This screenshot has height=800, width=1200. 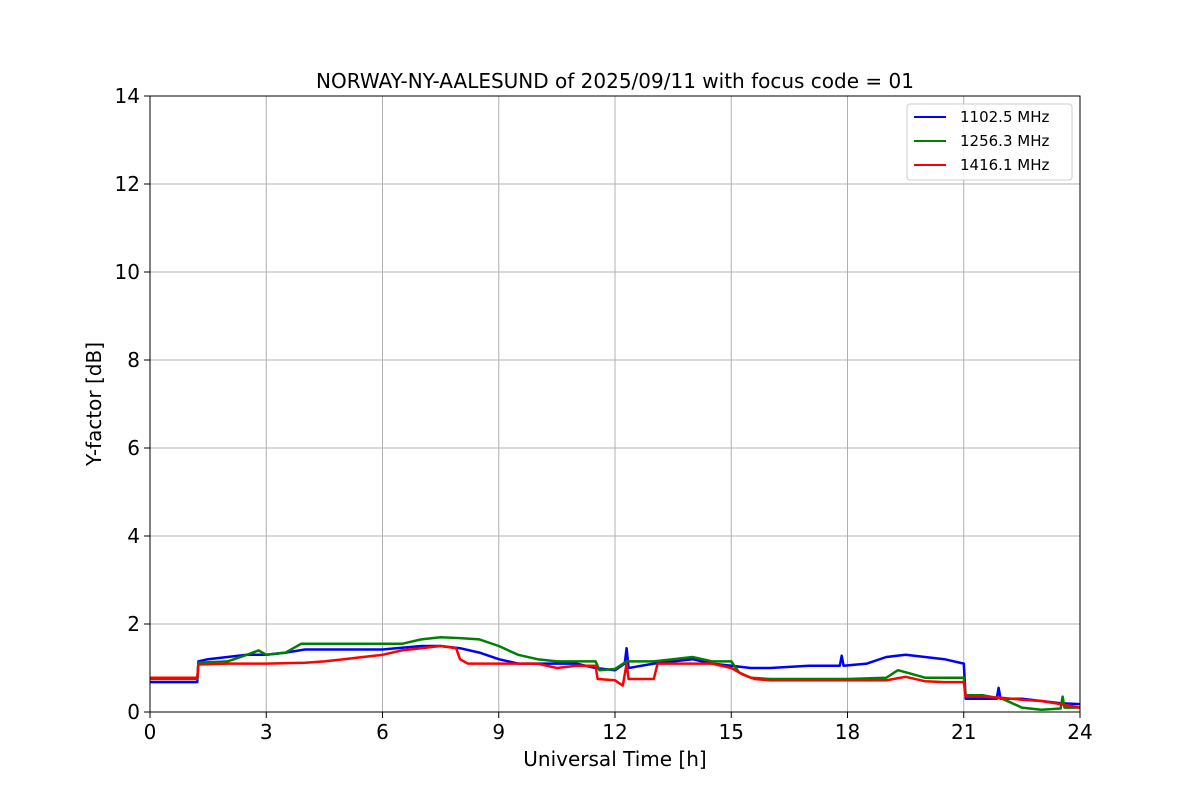 I want to click on x-tick-label: 9, so click(x=498, y=732).